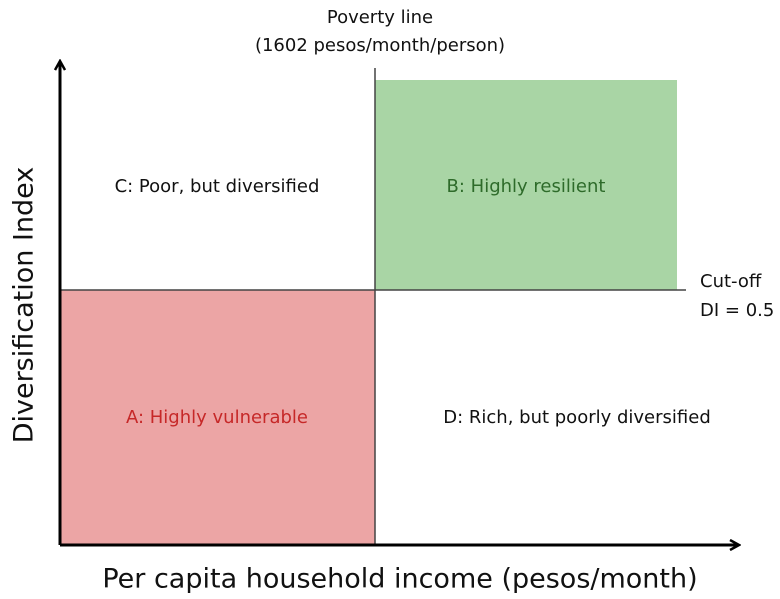 Image resolution: width=780 pixels, height=599 pixels. I want to click on poverty-line-label: (1602 pesos/month/person), so click(380, 45).